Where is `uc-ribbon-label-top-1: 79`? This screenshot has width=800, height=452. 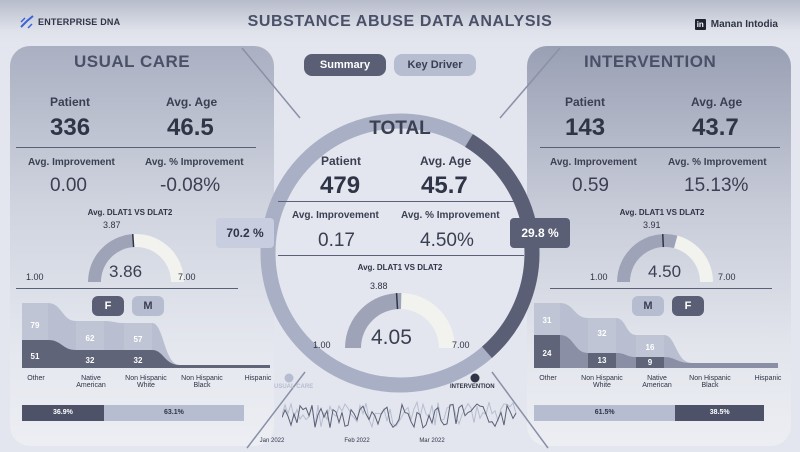 uc-ribbon-label-top-1: 79 is located at coordinates (35, 325).